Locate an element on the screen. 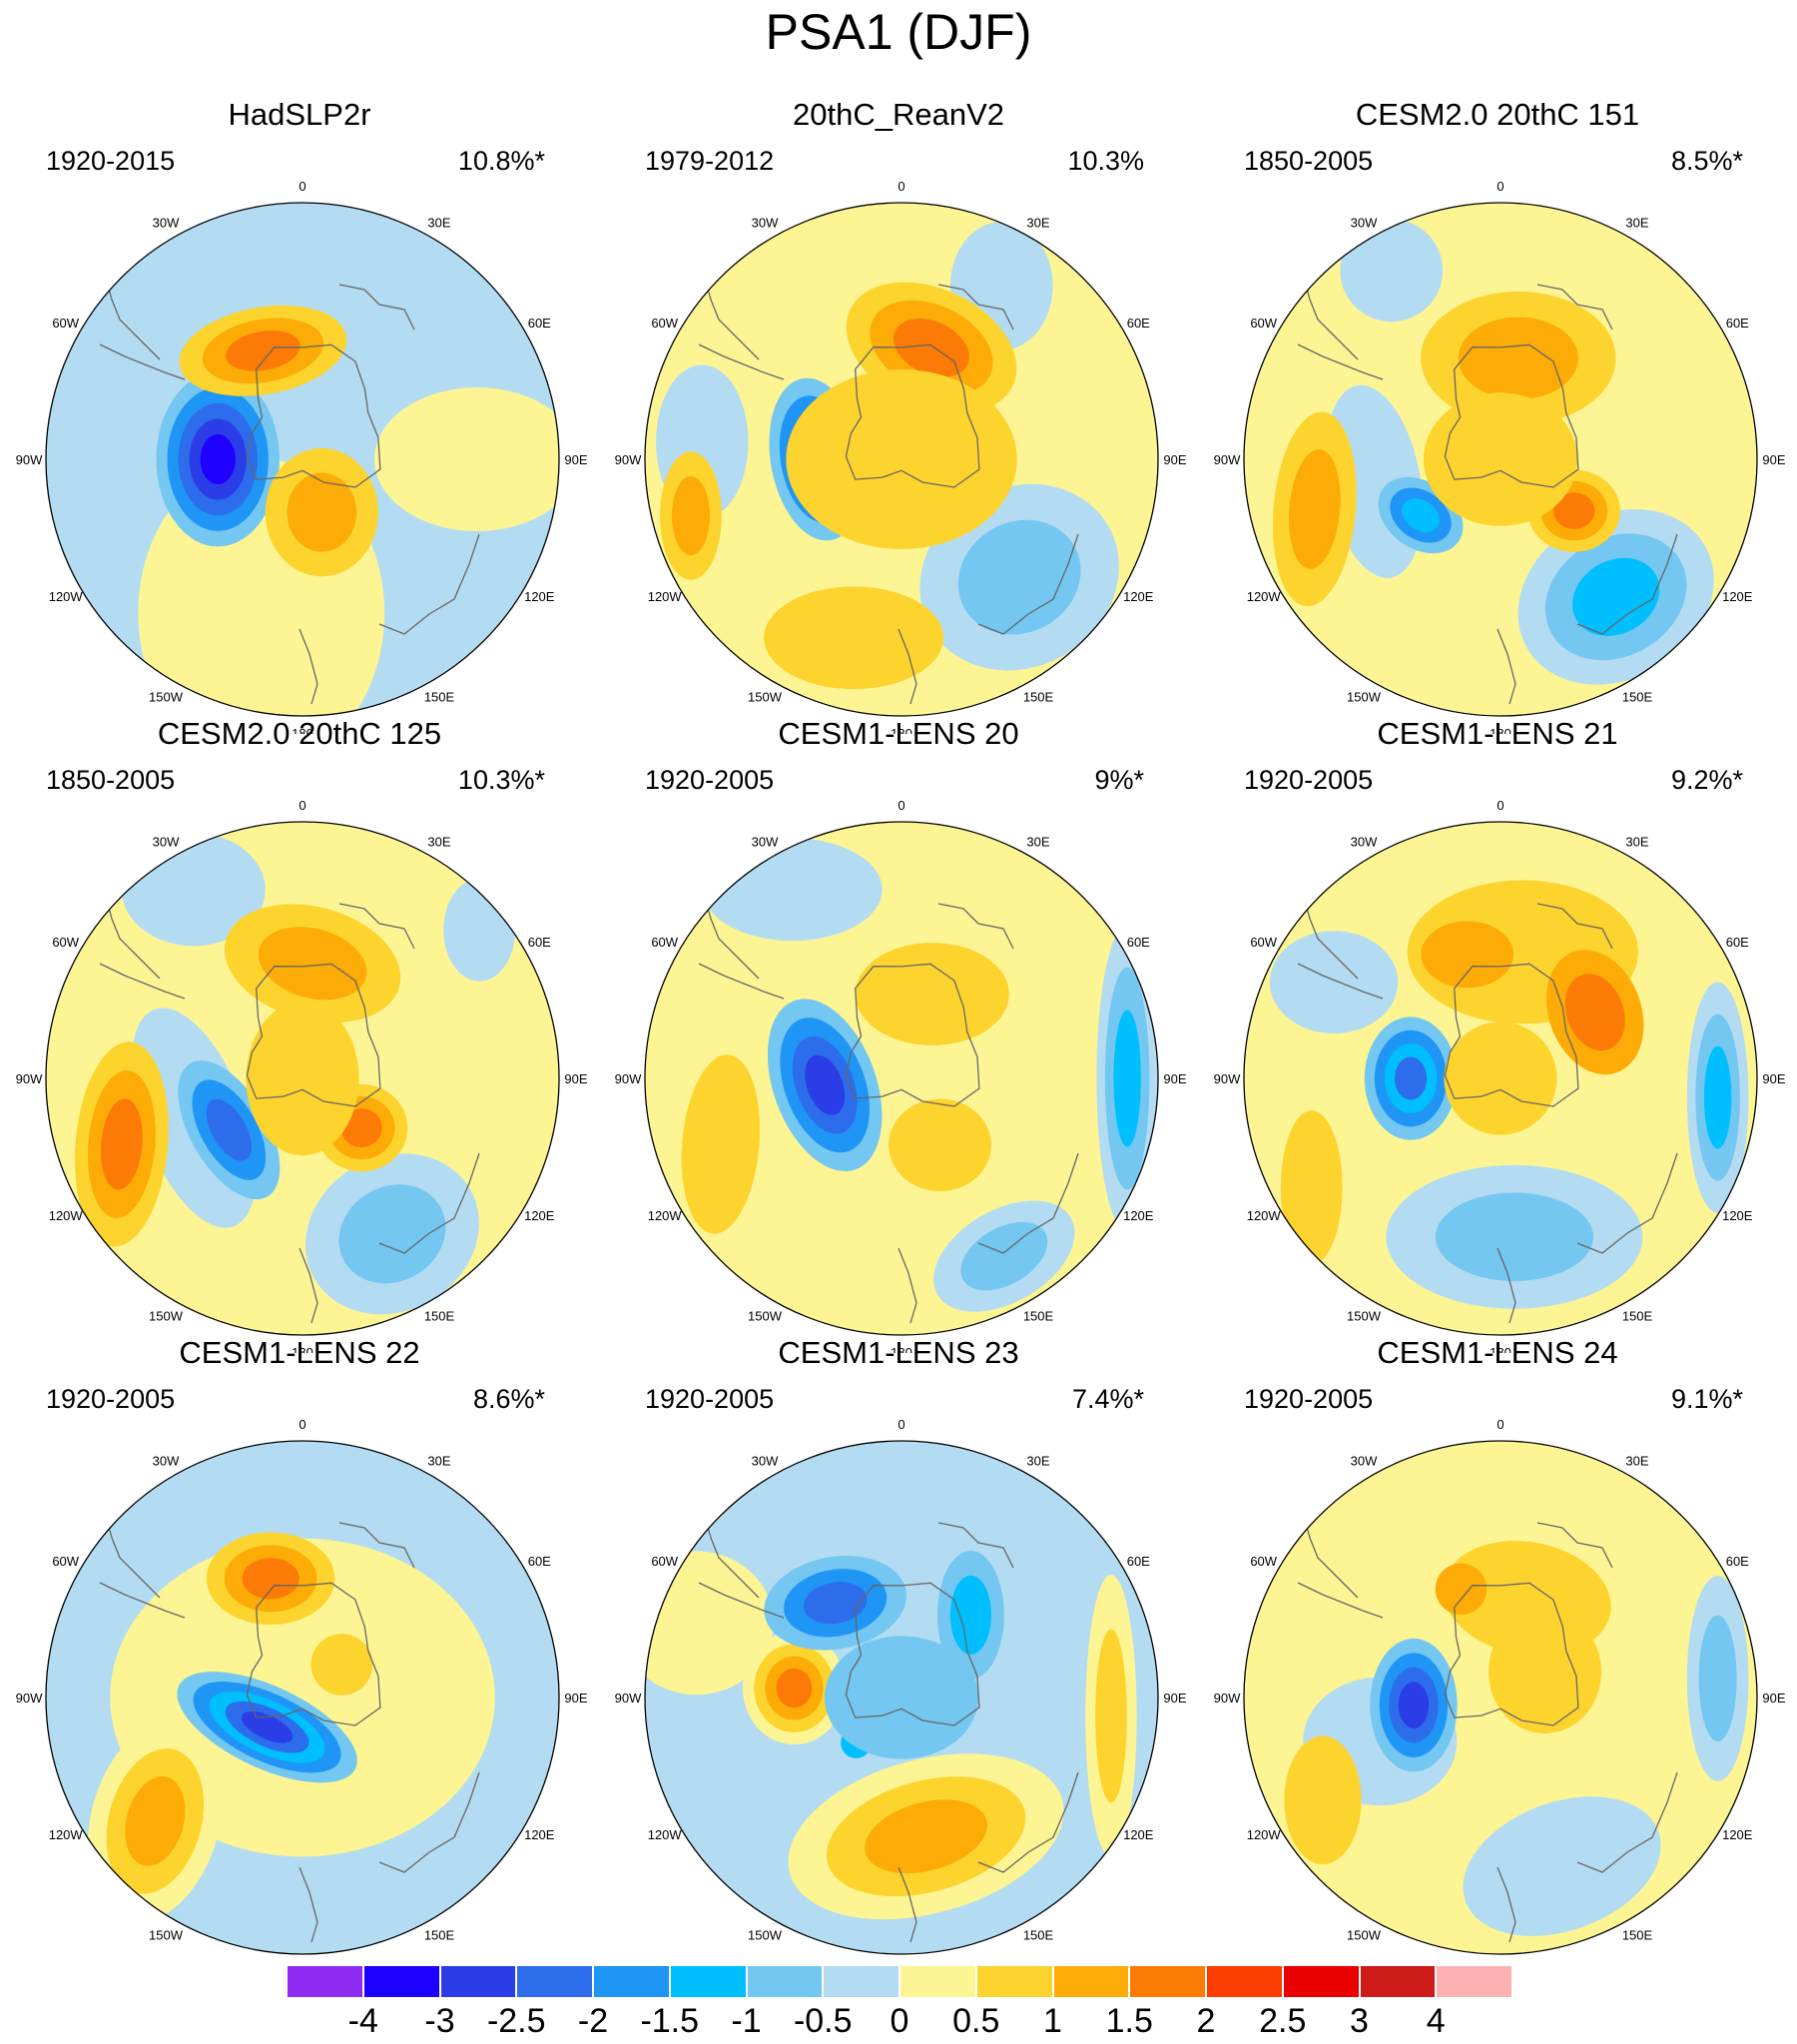 The width and height of the screenshot is (1797, 2044). panel-title: CESM1-LENS 23 is located at coordinates (898, 1352).